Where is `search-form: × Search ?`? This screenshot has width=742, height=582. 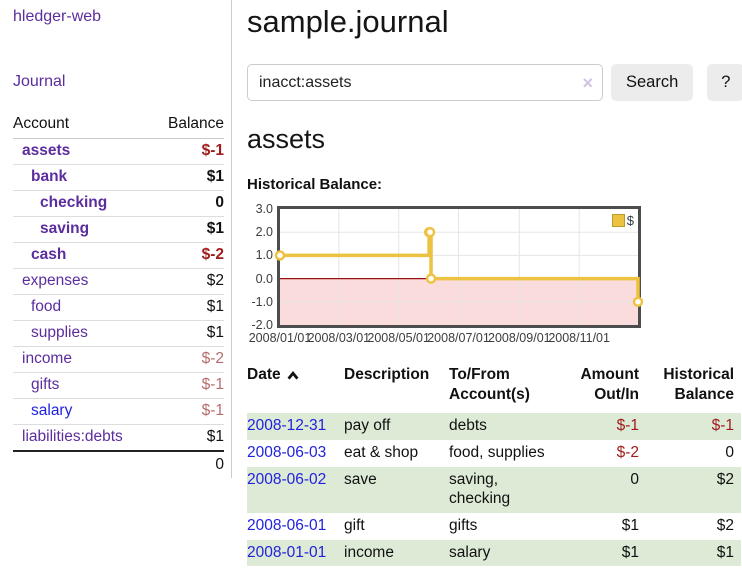
search-form: × Search ? is located at coordinates (494, 82).